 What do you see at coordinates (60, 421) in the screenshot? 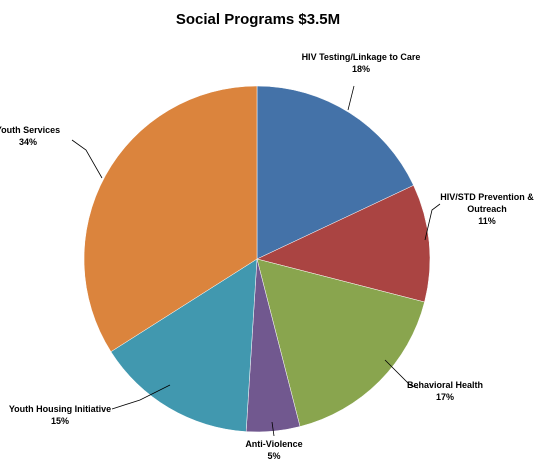
I see `slice-percent: 15%` at bounding box center [60, 421].